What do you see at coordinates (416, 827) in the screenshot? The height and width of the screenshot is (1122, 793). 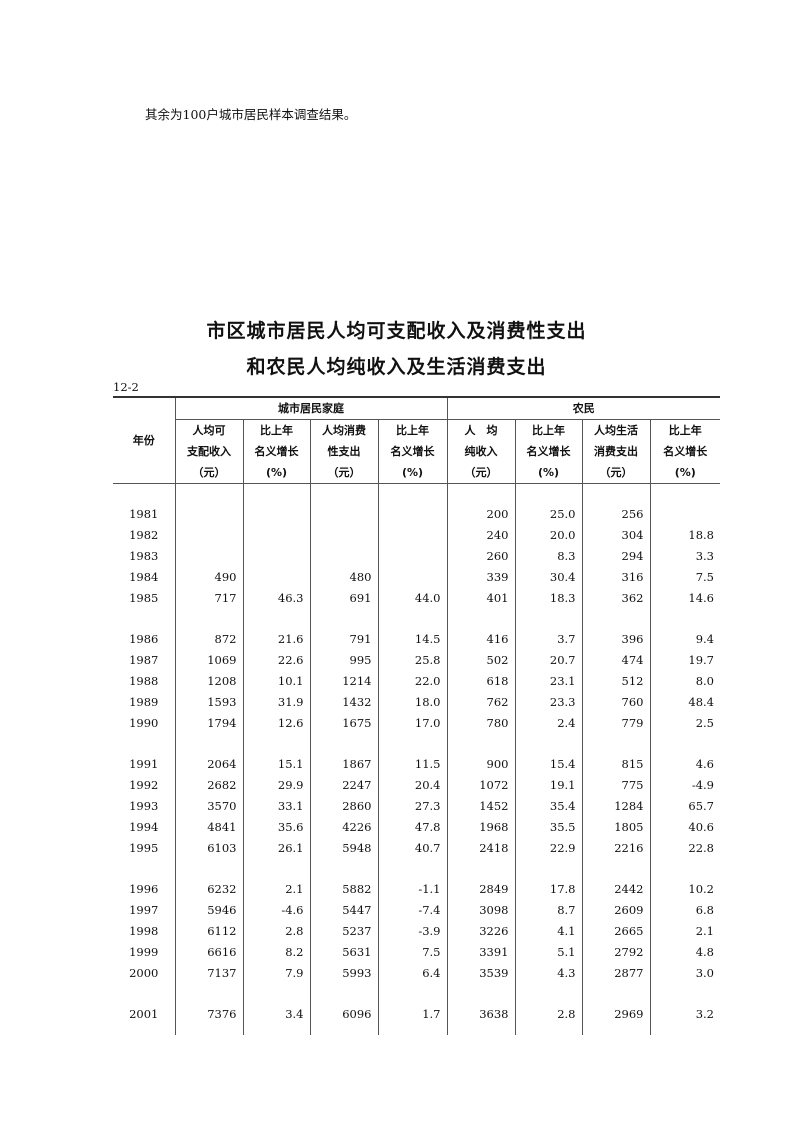 I see `table-row: 1994 4841 35.6 4226 47.8 1968 35.5 1805 40.6` at bounding box center [416, 827].